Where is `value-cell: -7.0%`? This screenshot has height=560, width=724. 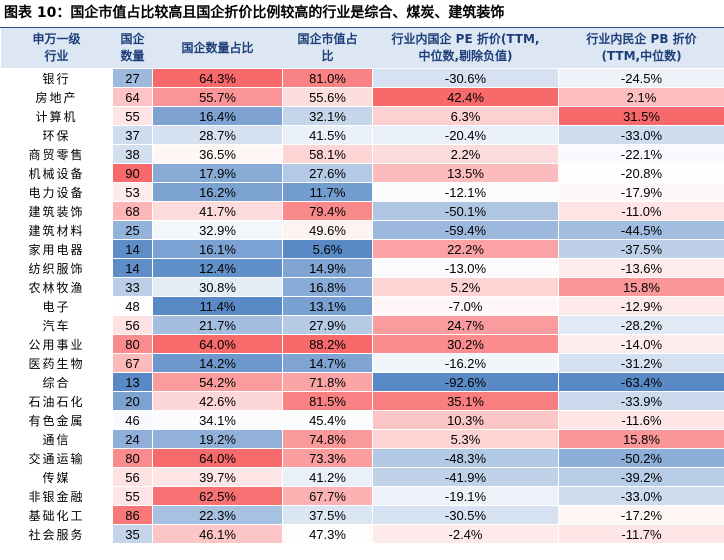 value-cell: -7.0% is located at coordinates (465, 306).